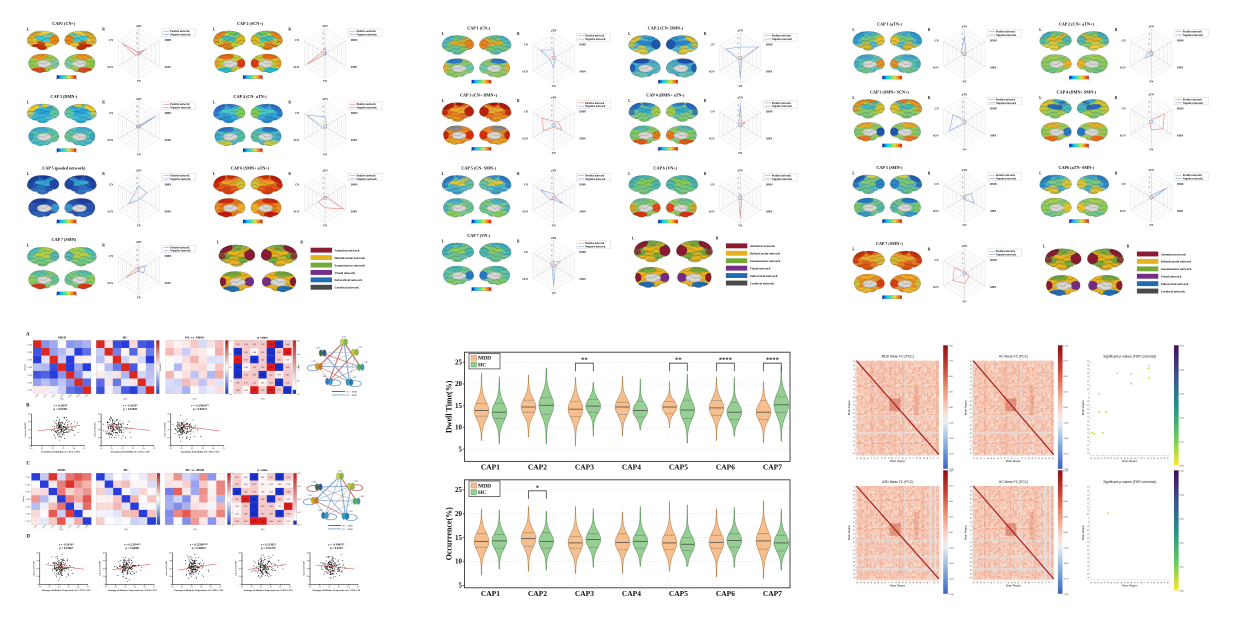  I want to click on svg-text: p value, so click(299, 367).